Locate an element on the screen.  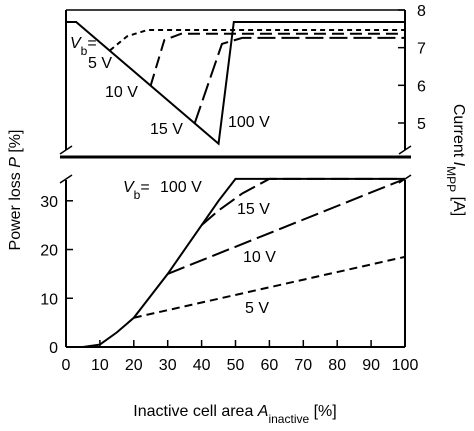
x-tick-label: 40 is located at coordinates (202, 365).